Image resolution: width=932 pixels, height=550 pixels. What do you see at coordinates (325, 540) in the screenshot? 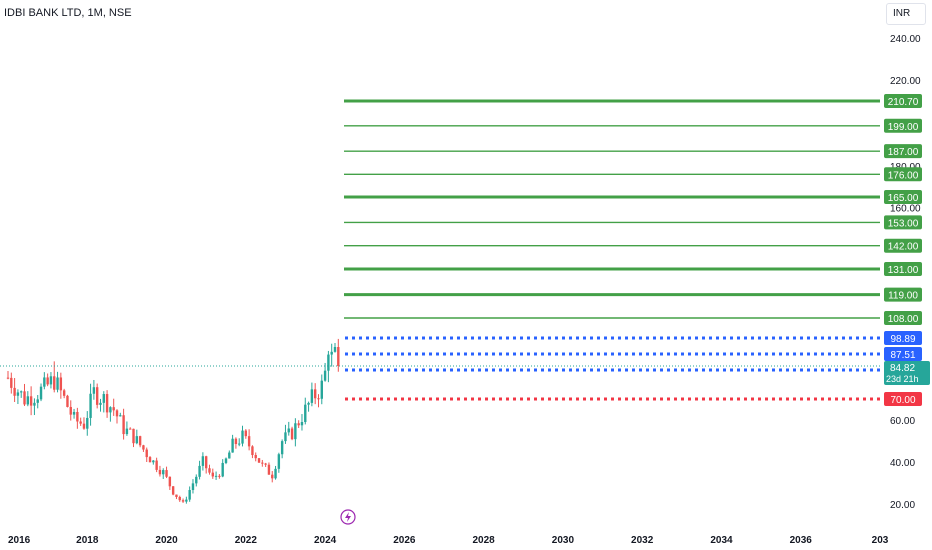
I see `time-tick-label: 2024` at bounding box center [325, 540].